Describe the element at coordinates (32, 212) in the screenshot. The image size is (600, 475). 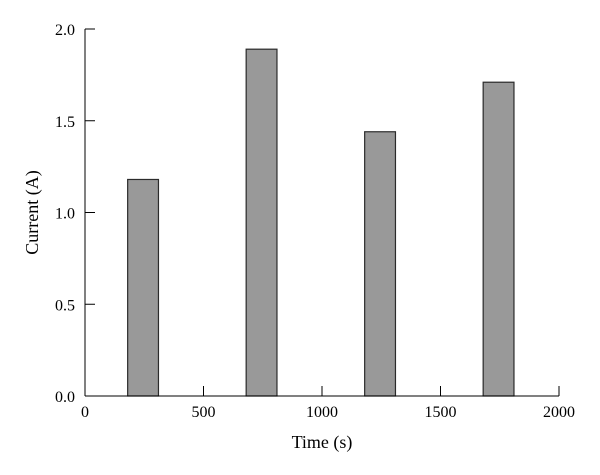
I see `y-axis-title: Current (A)` at that location.